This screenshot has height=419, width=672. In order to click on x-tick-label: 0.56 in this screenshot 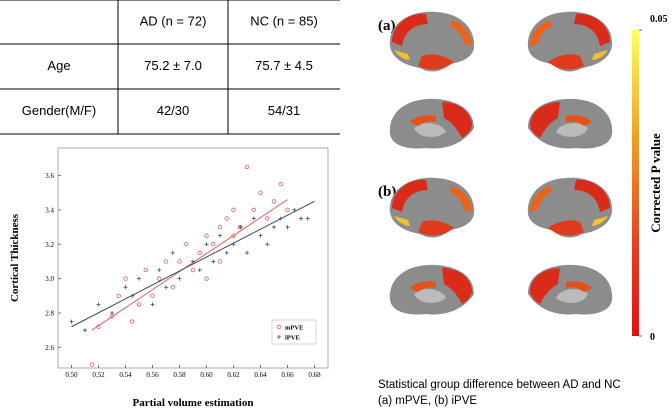, I will do `click(152, 375)`.